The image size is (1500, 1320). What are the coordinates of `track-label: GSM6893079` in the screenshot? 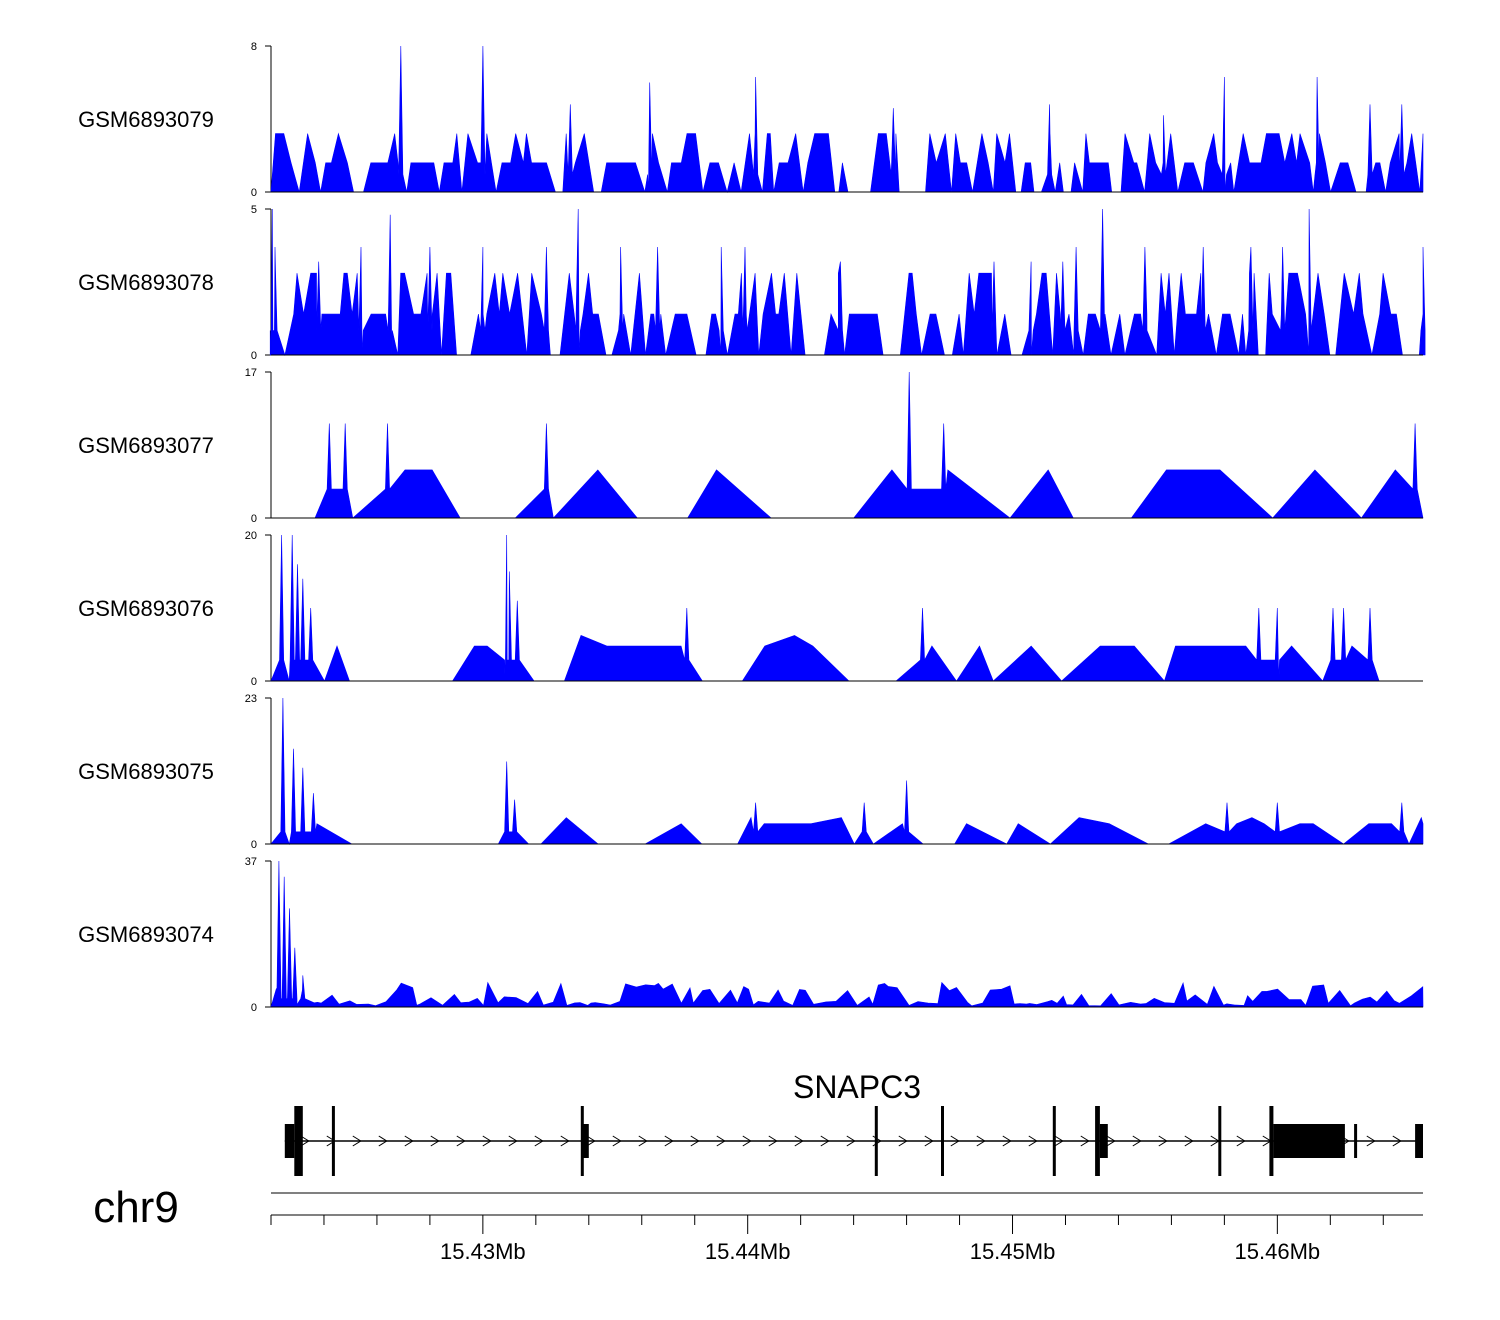 It's located at (146, 119).